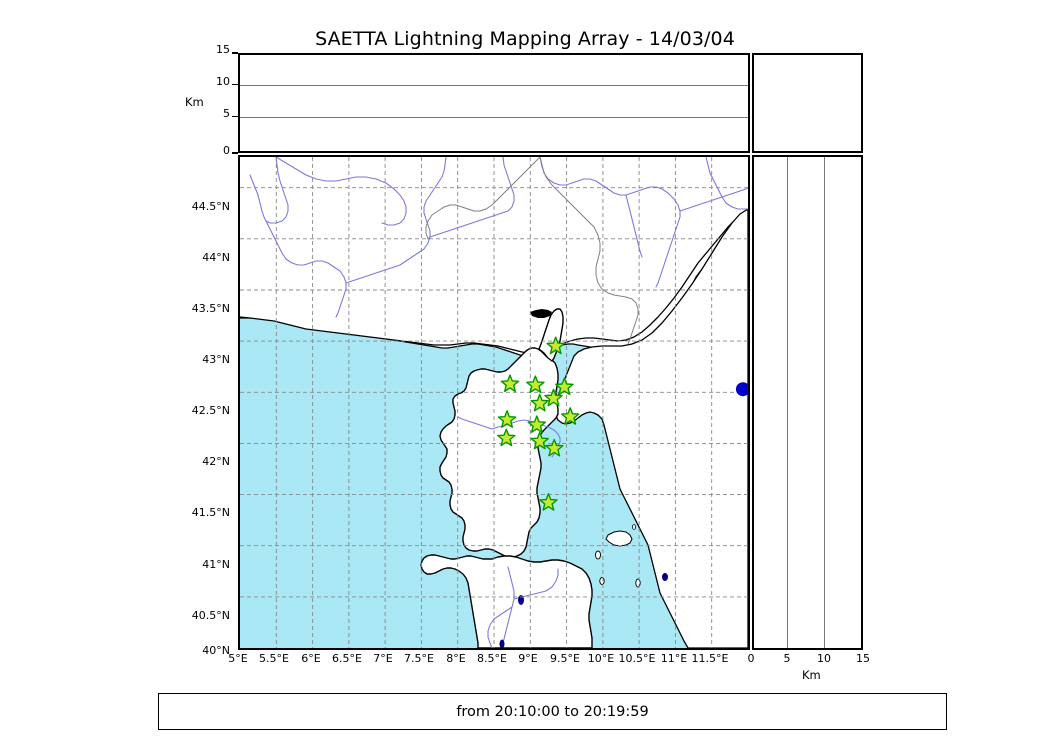 This screenshot has height=750, width=1050. Describe the element at coordinates (521, 600) in the screenshot. I see `lake-sardinia-north` at that location.